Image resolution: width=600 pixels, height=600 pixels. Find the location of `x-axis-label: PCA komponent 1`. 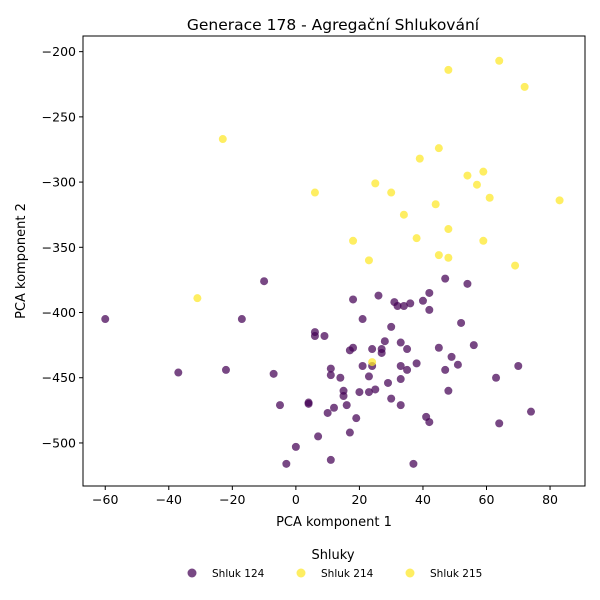

x-axis-label: PCA komponent 1 is located at coordinates (334, 522).